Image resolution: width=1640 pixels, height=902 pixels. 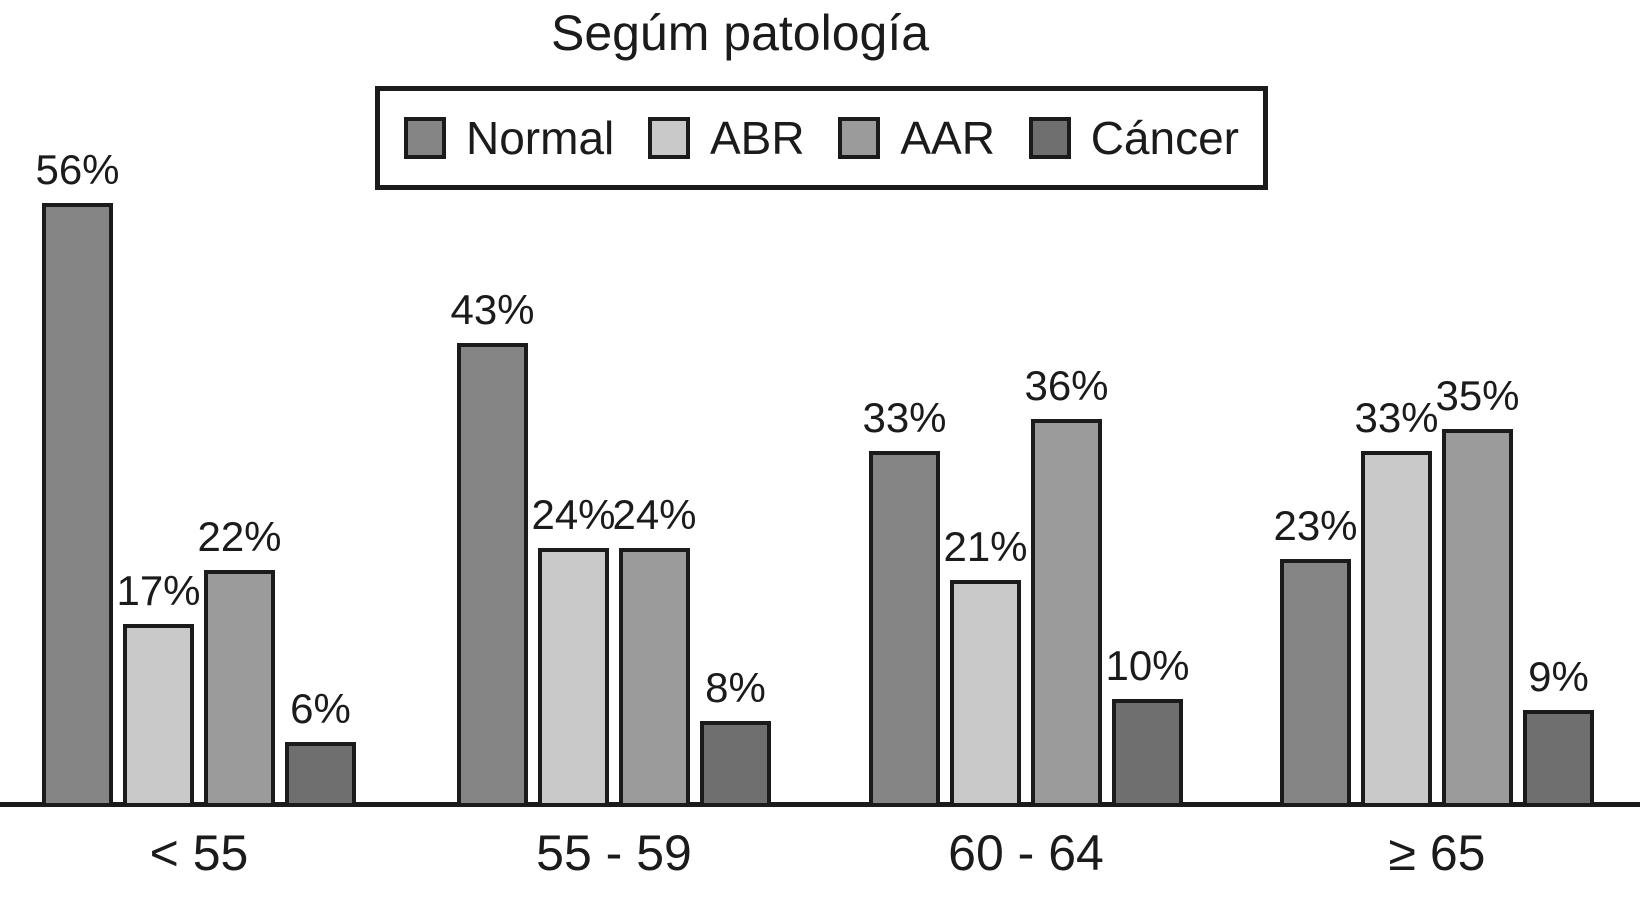 I want to click on bar-value-label: 22%, so click(x=239, y=536).